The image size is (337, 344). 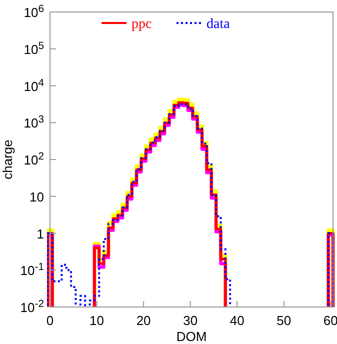 What do you see at coordinates (40, 234) in the screenshot?
I see `y-tick-label: 1` at bounding box center [40, 234].